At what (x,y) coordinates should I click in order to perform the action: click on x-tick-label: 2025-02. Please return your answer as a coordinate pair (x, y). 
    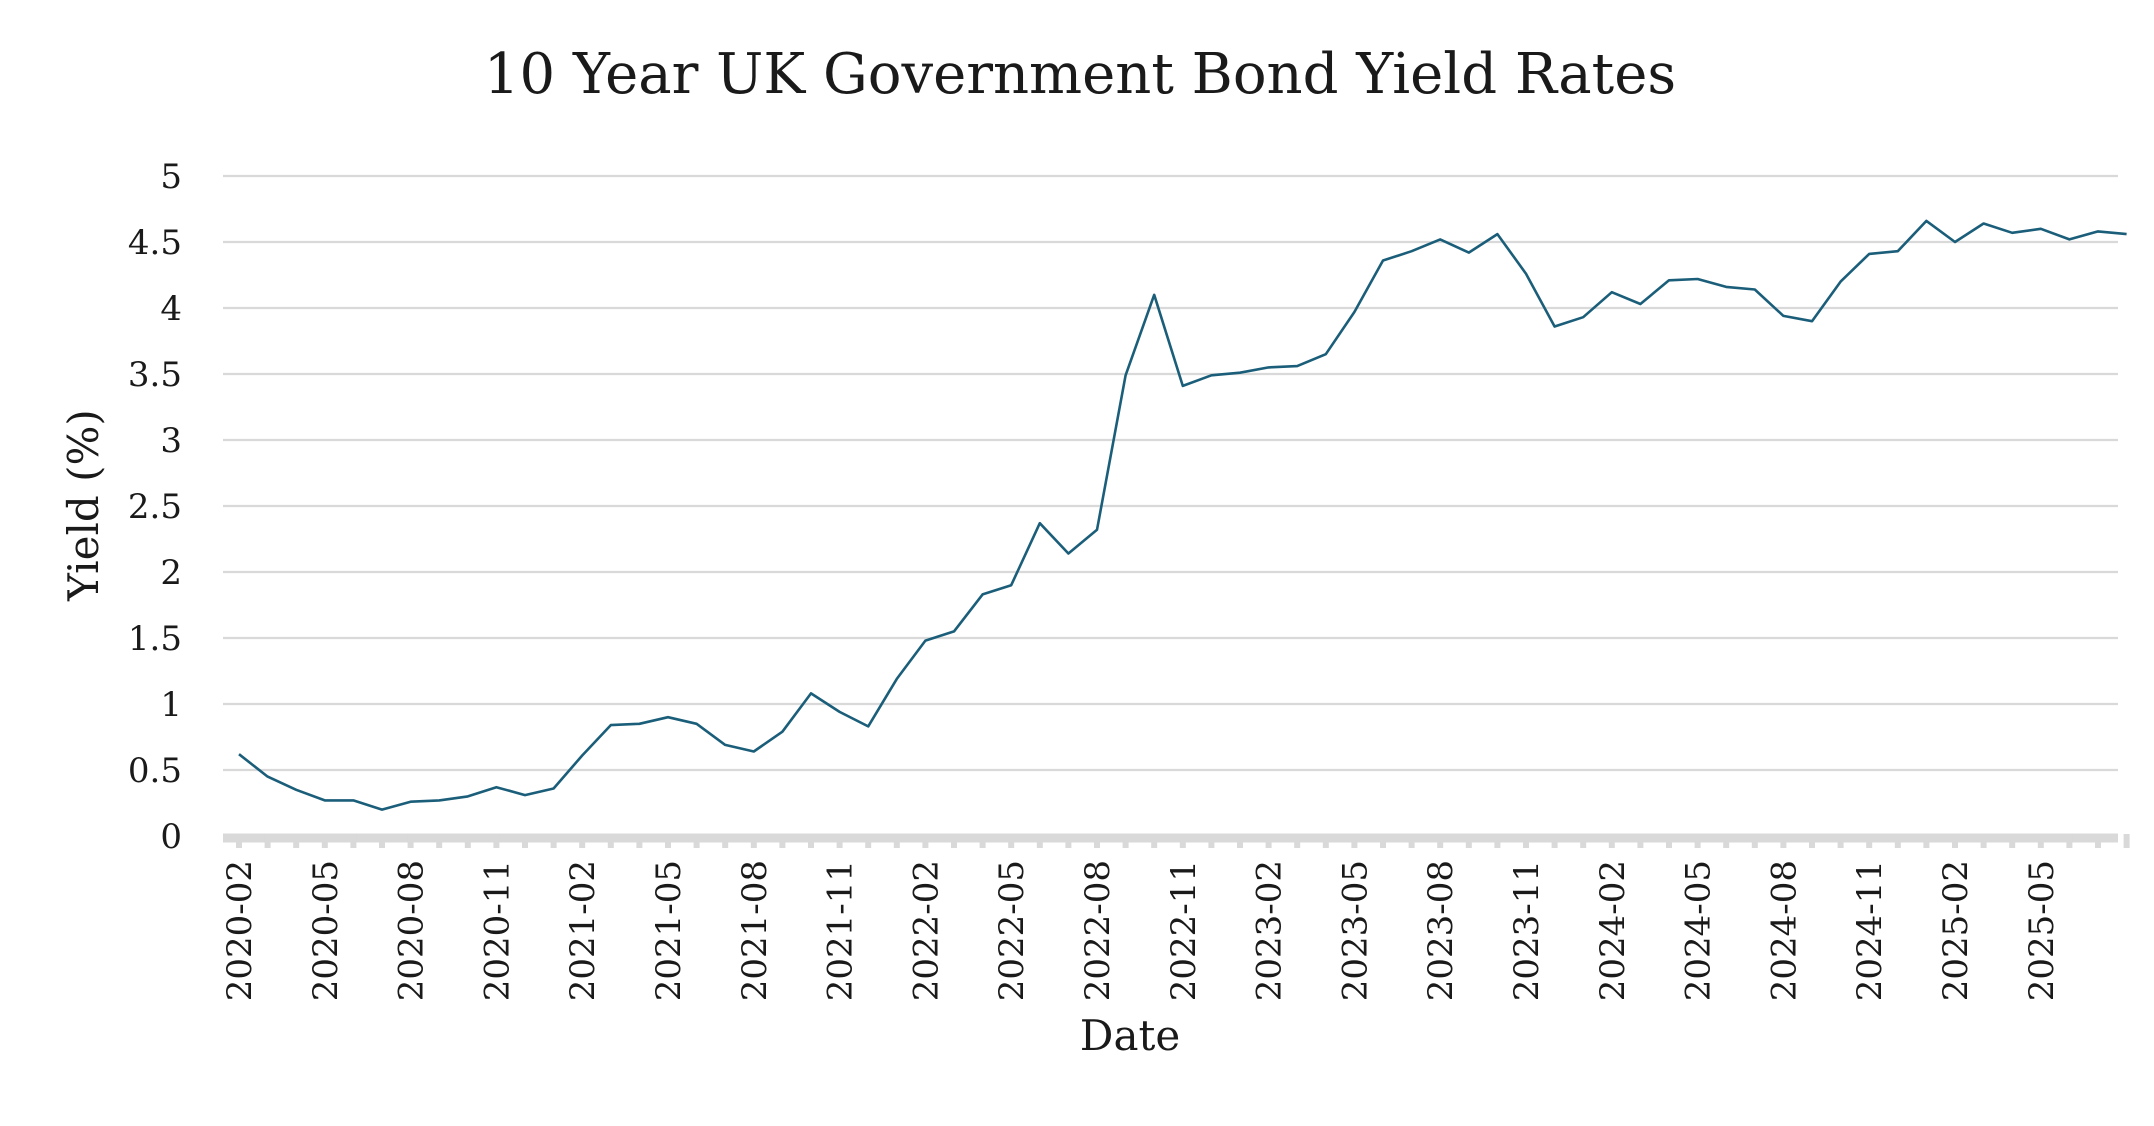
    Looking at the image, I should click on (1956, 930).